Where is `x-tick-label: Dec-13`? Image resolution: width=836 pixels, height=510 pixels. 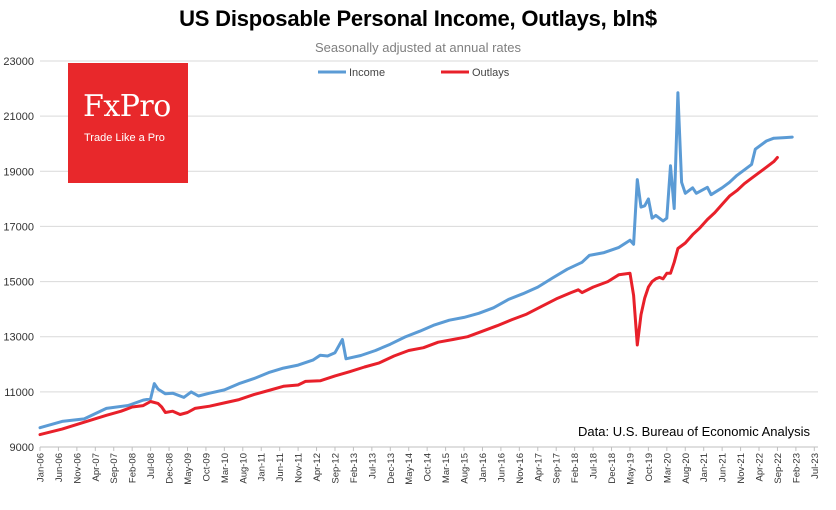 x-tick-label: Dec-13 is located at coordinates (391, 468).